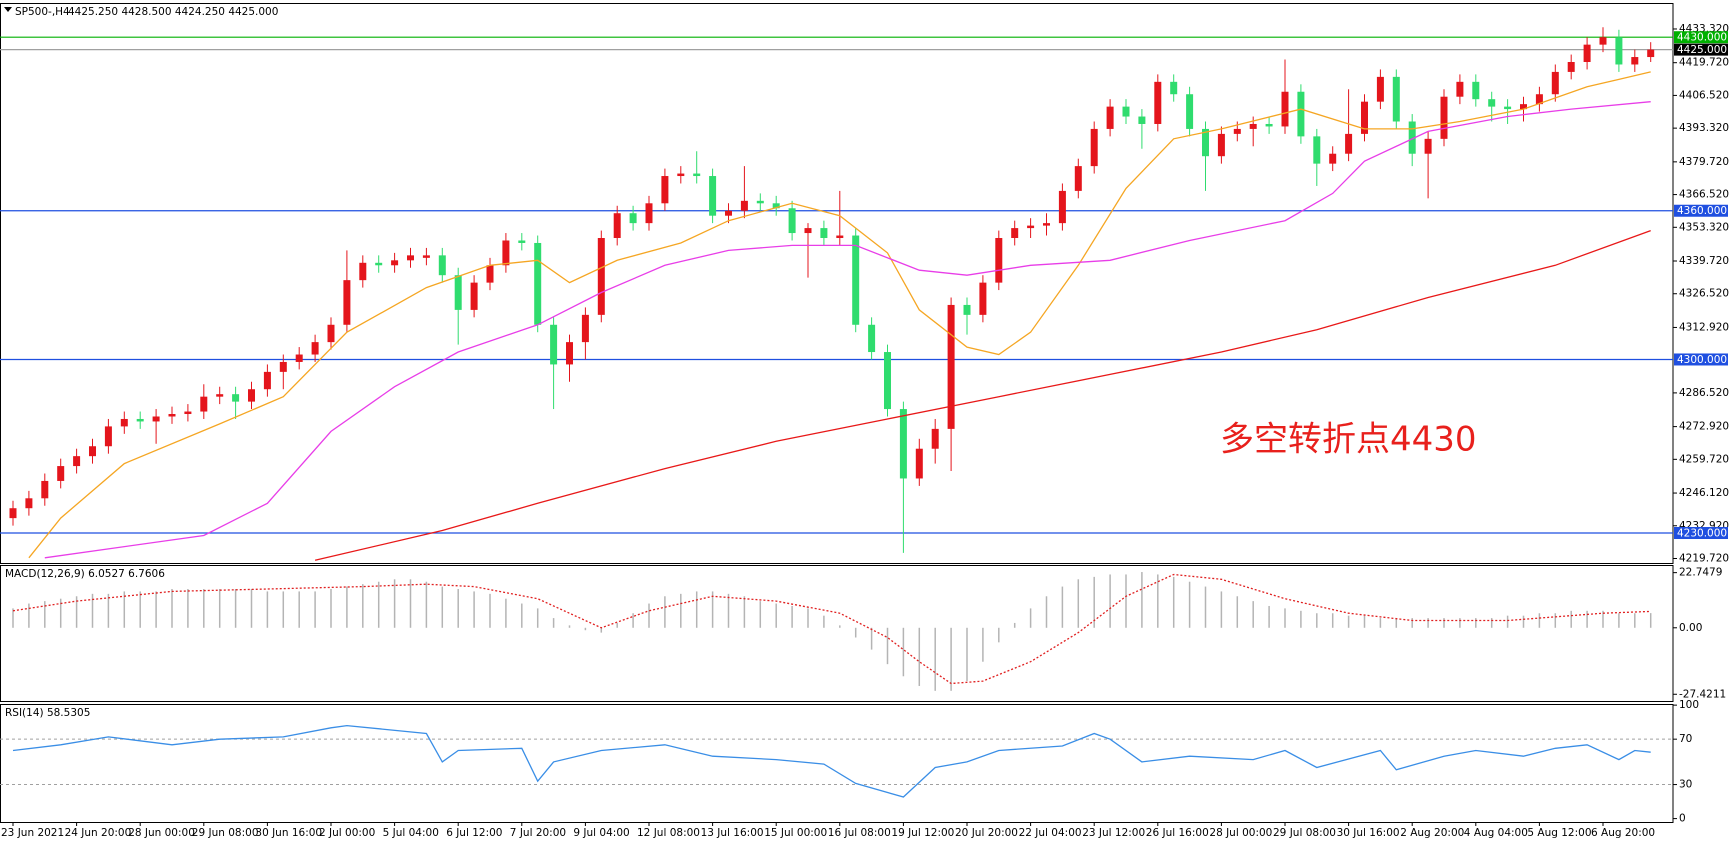 The width and height of the screenshot is (1729, 843). I want to click on x-tick-label: 5 Aug 12:00, so click(1559, 833).